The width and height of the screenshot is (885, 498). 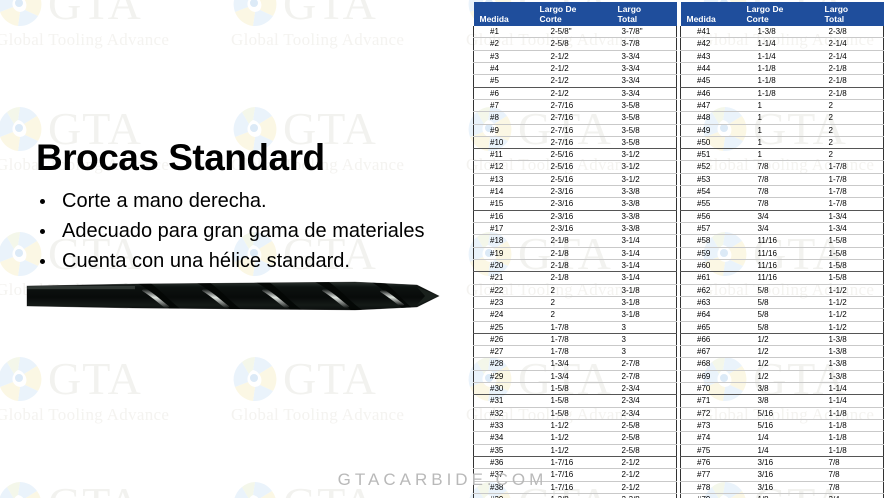 I want to click on cell-medida: #79, so click(x=710, y=495).